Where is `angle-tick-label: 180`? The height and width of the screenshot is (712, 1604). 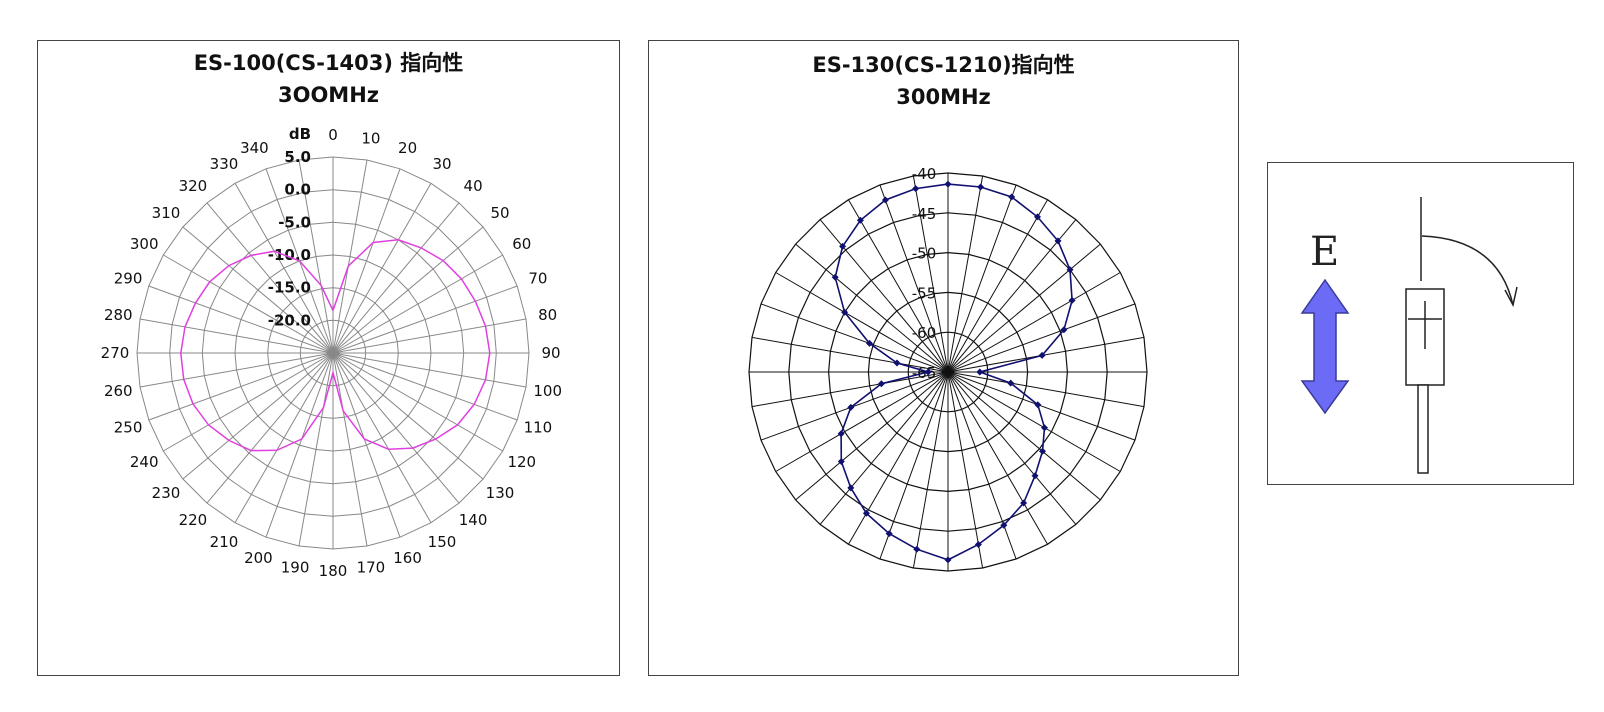 angle-tick-label: 180 is located at coordinates (333, 571).